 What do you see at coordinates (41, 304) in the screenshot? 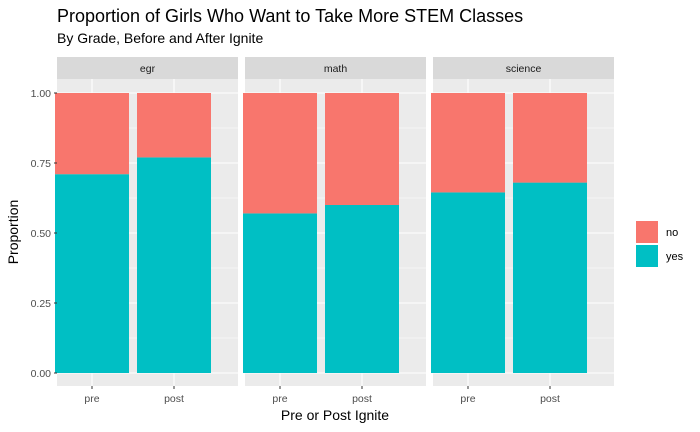
I see `y-tick-label: 0.25` at bounding box center [41, 304].